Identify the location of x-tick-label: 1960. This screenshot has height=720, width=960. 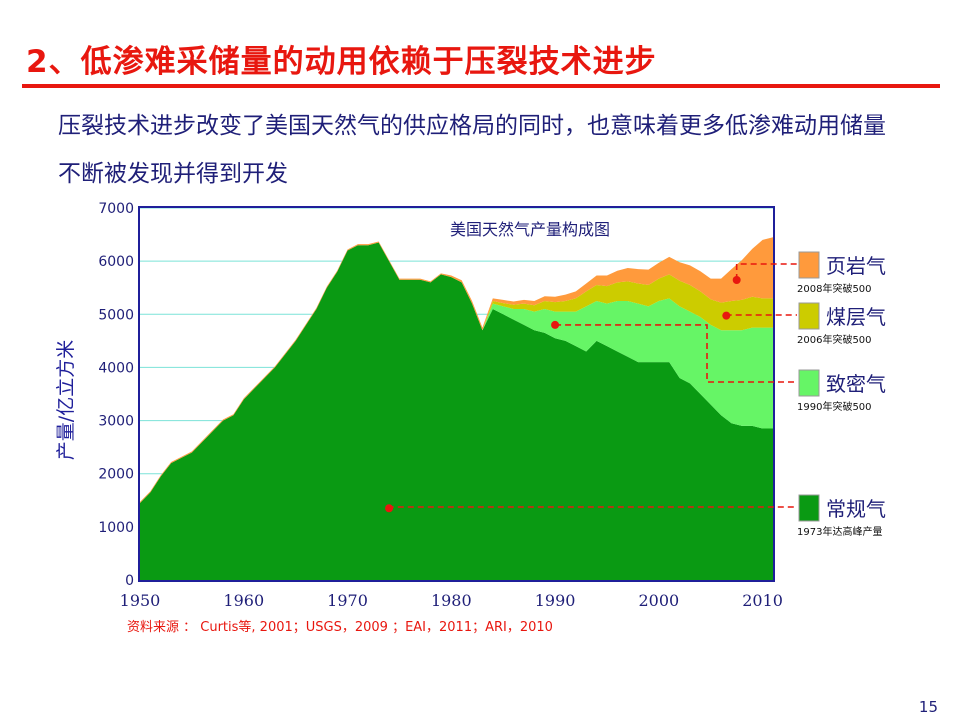
(243, 600).